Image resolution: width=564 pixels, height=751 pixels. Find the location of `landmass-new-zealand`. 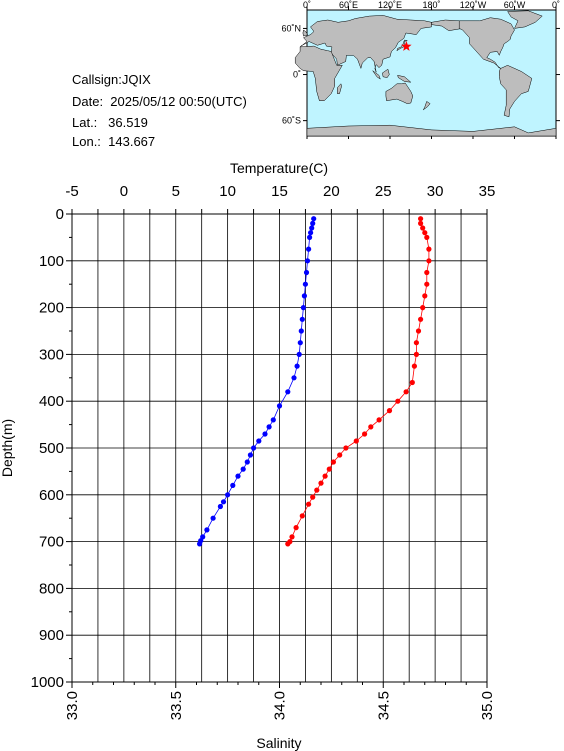

landmass-new-zealand is located at coordinates (426, 106).